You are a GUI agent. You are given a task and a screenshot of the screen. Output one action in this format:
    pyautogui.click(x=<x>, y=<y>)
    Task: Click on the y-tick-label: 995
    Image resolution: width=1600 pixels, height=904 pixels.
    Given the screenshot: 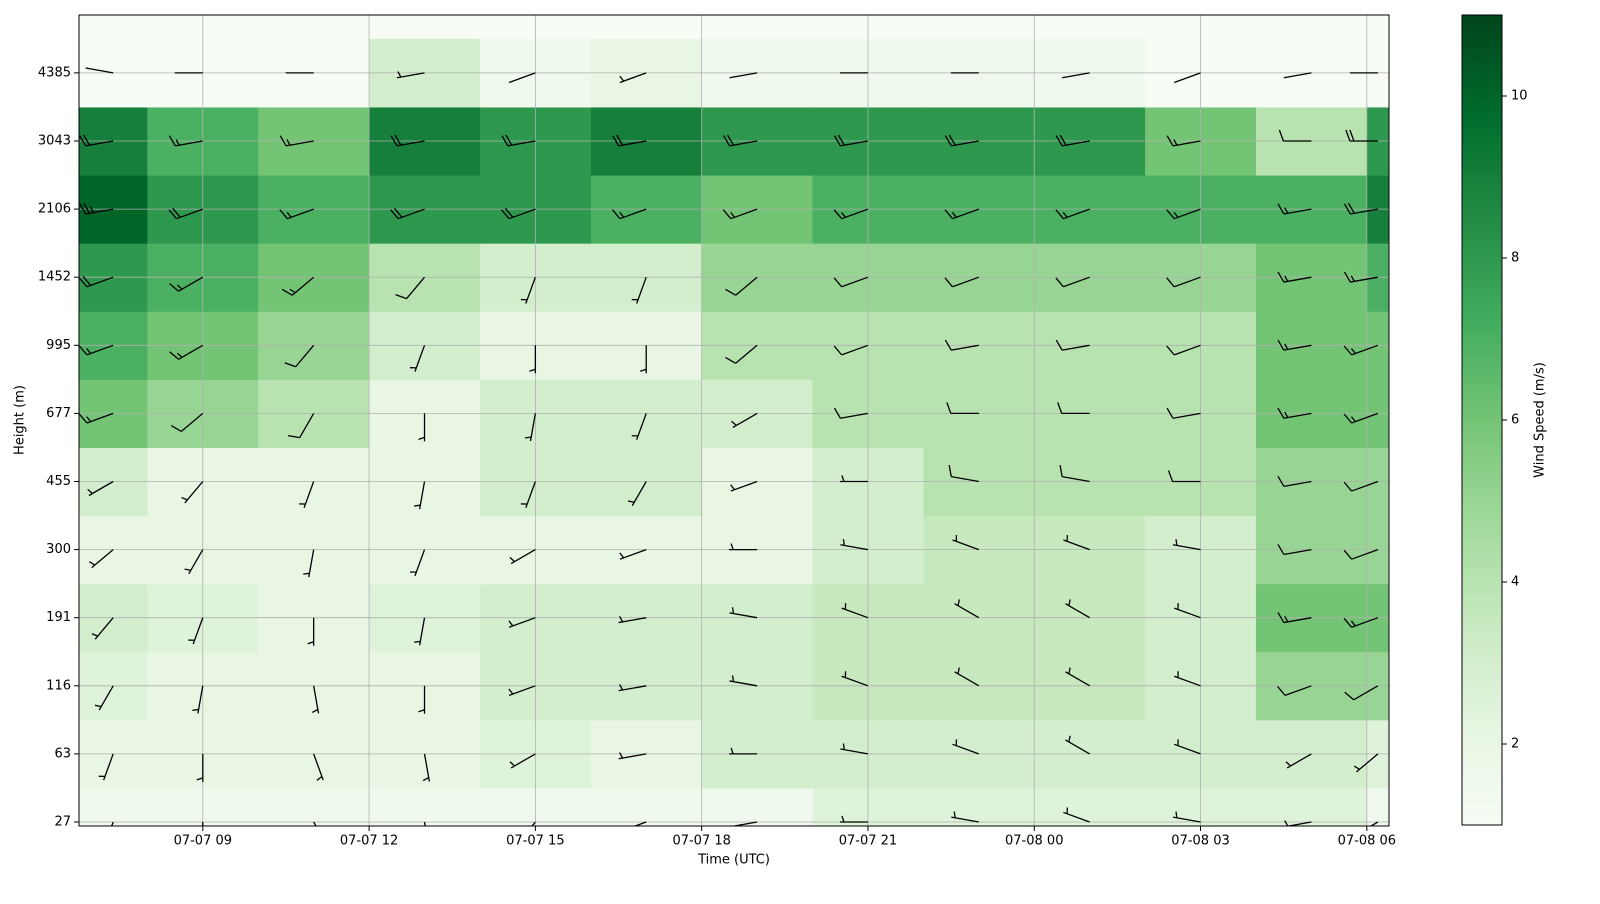 What is the action you would take?
    pyautogui.click(x=58, y=345)
    